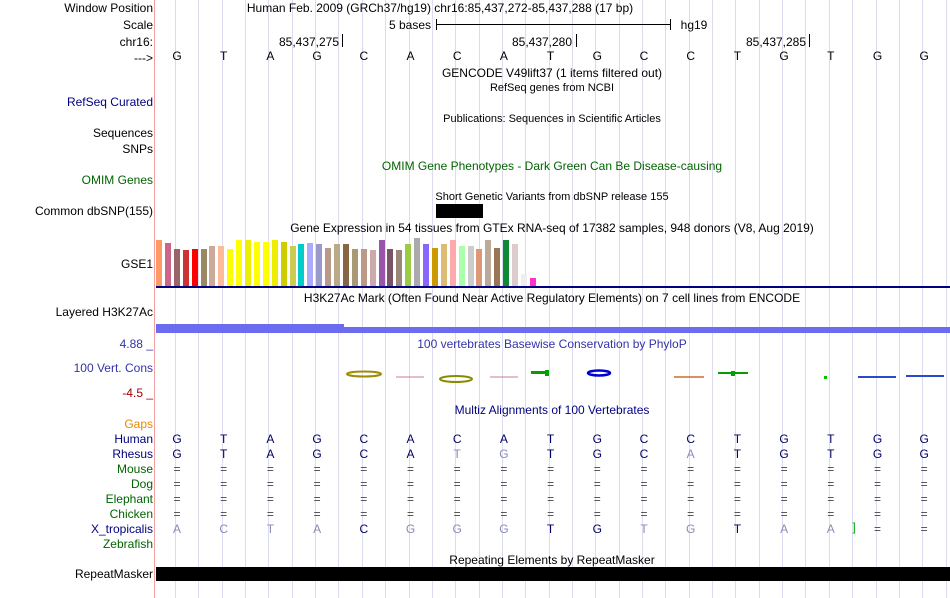  Describe the element at coordinates (117, 180) in the screenshot. I see `label-omim: OMIM Genes` at that location.